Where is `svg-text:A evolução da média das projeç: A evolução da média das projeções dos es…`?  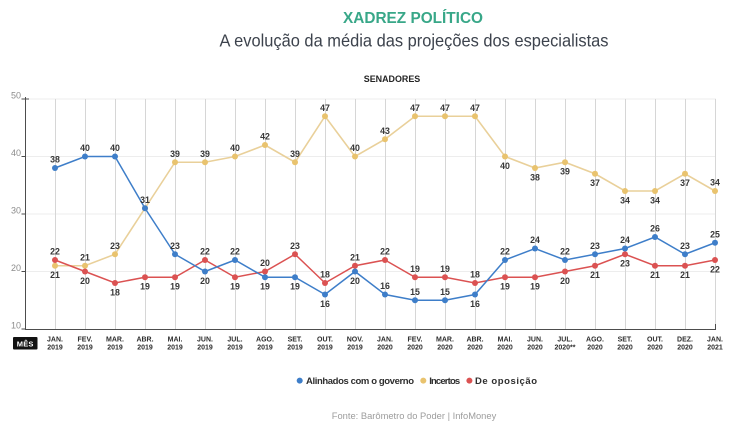 svg-text:A evolução da média das projeç: A evolução da média das projeções dos es… is located at coordinates (414, 41).